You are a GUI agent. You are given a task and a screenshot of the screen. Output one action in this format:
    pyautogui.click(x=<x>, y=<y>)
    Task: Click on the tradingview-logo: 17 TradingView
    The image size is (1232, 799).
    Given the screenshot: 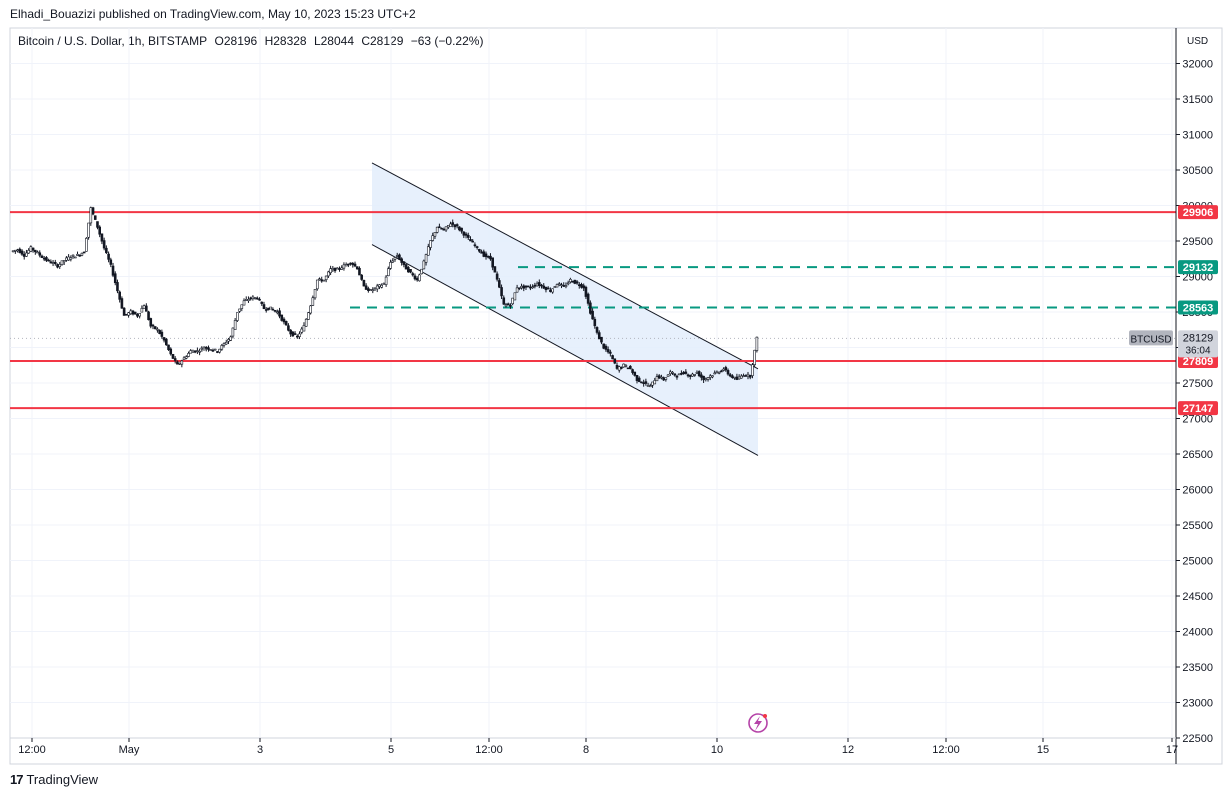 What is the action you would take?
    pyautogui.click(x=54, y=779)
    